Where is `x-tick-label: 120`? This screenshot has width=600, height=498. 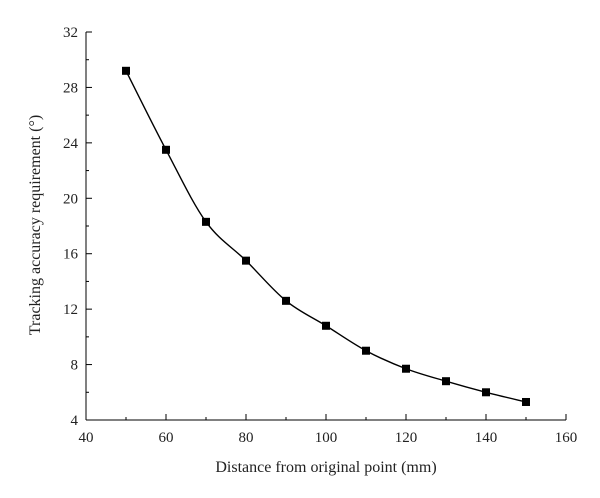 x-tick-label: 120 is located at coordinates (406, 438).